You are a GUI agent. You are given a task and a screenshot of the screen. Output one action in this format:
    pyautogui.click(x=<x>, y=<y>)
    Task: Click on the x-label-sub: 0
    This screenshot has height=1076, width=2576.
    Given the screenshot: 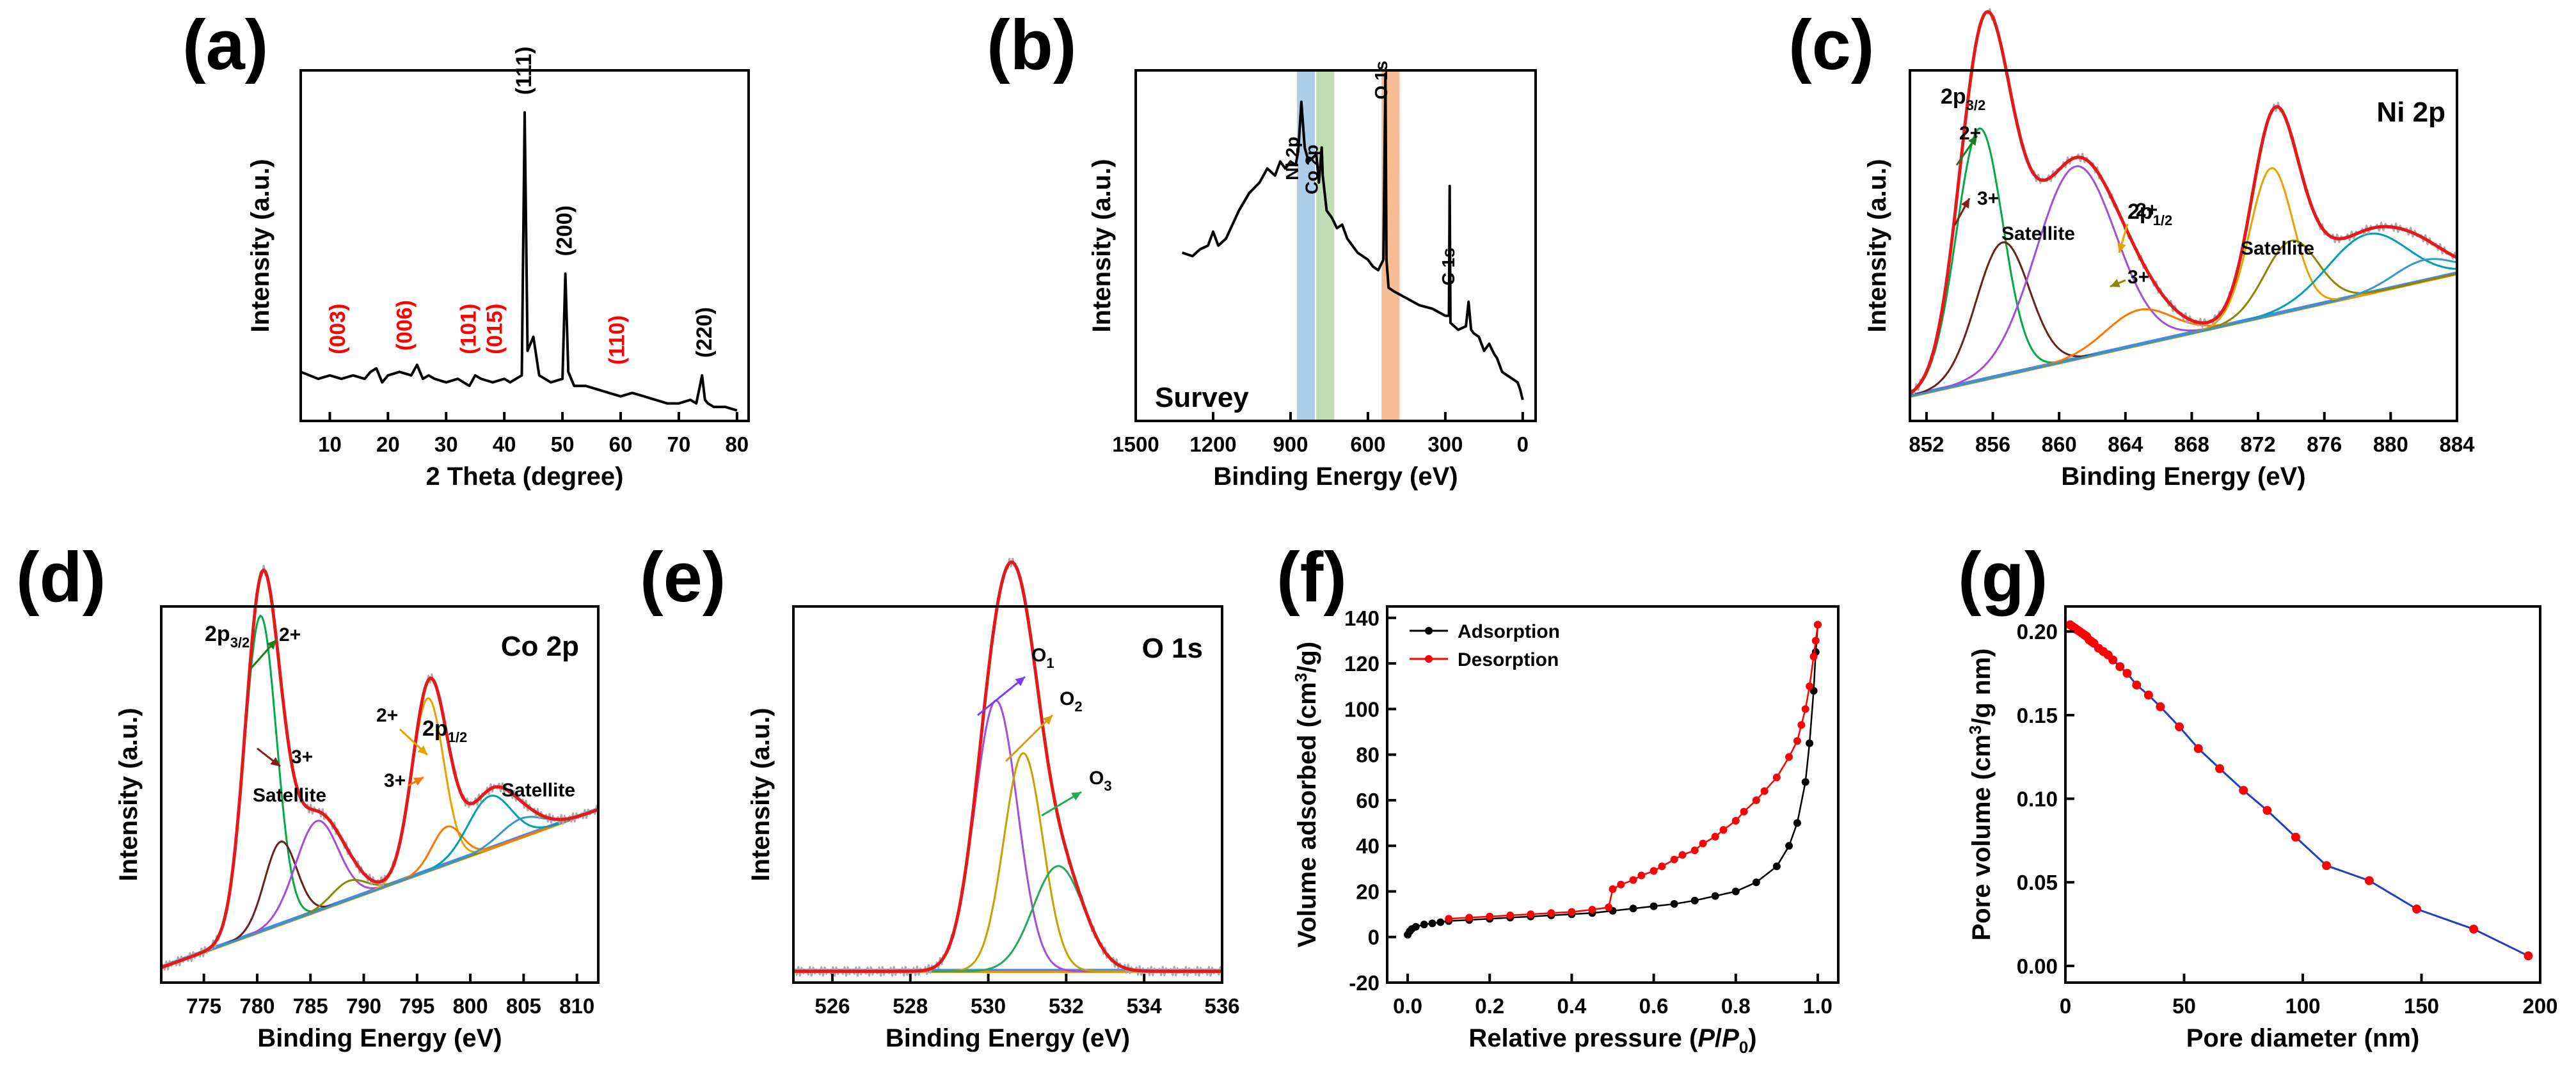 What is the action you would take?
    pyautogui.click(x=1744, y=1047)
    